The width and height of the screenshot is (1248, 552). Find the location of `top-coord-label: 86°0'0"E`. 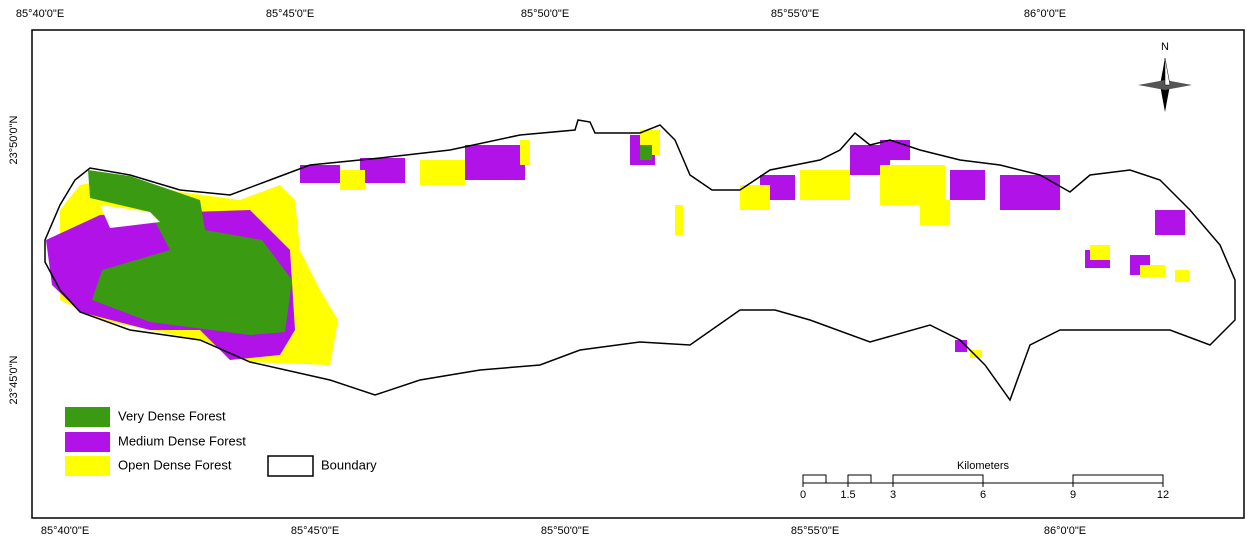

top-coord-label: 86°0'0"E is located at coordinates (1045, 14).